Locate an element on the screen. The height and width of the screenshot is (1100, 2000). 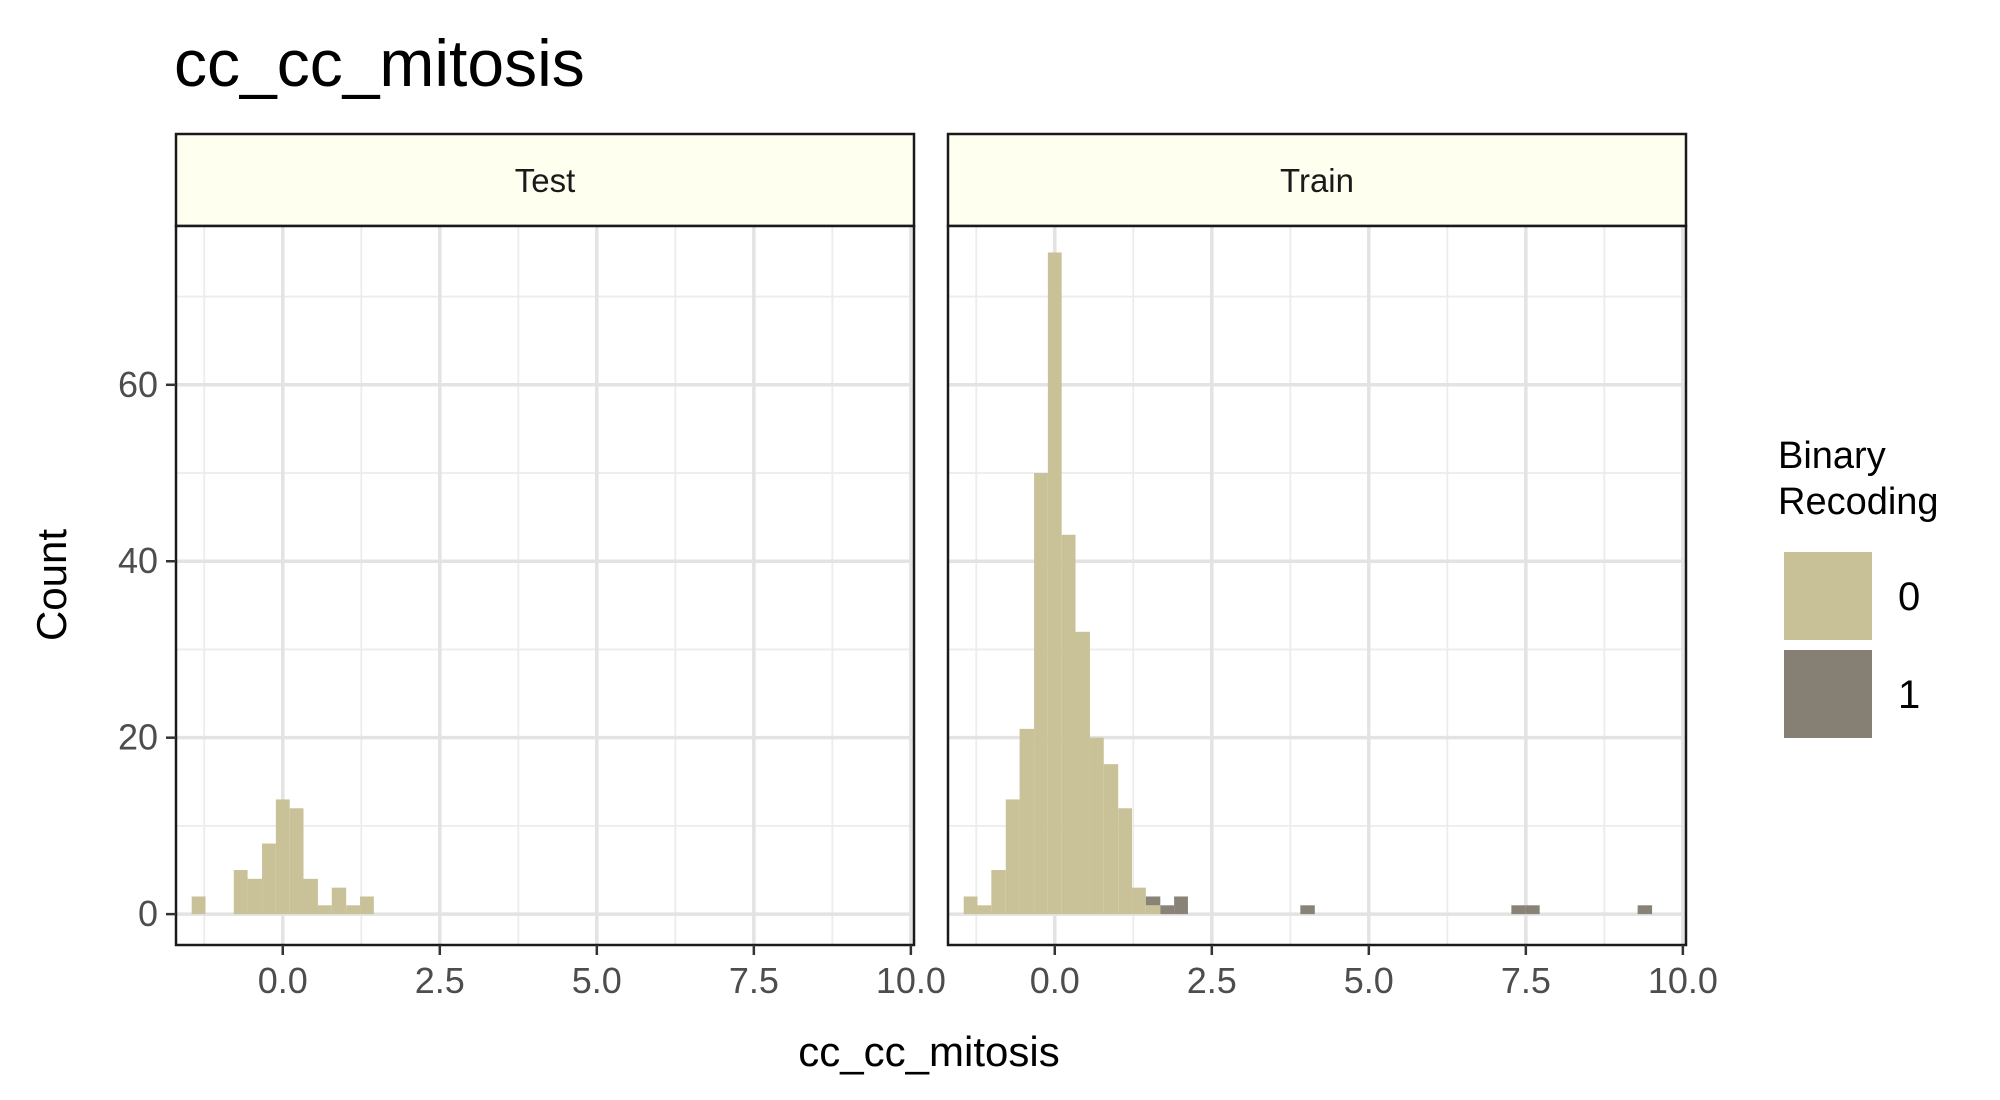
legend: Binary Recoding 0 1 is located at coordinates (1858, 586).